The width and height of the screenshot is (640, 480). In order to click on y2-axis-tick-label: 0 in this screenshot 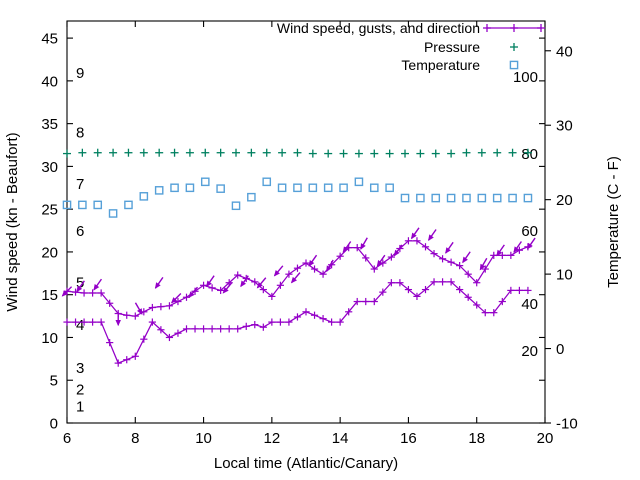, I will do `click(560, 349)`.